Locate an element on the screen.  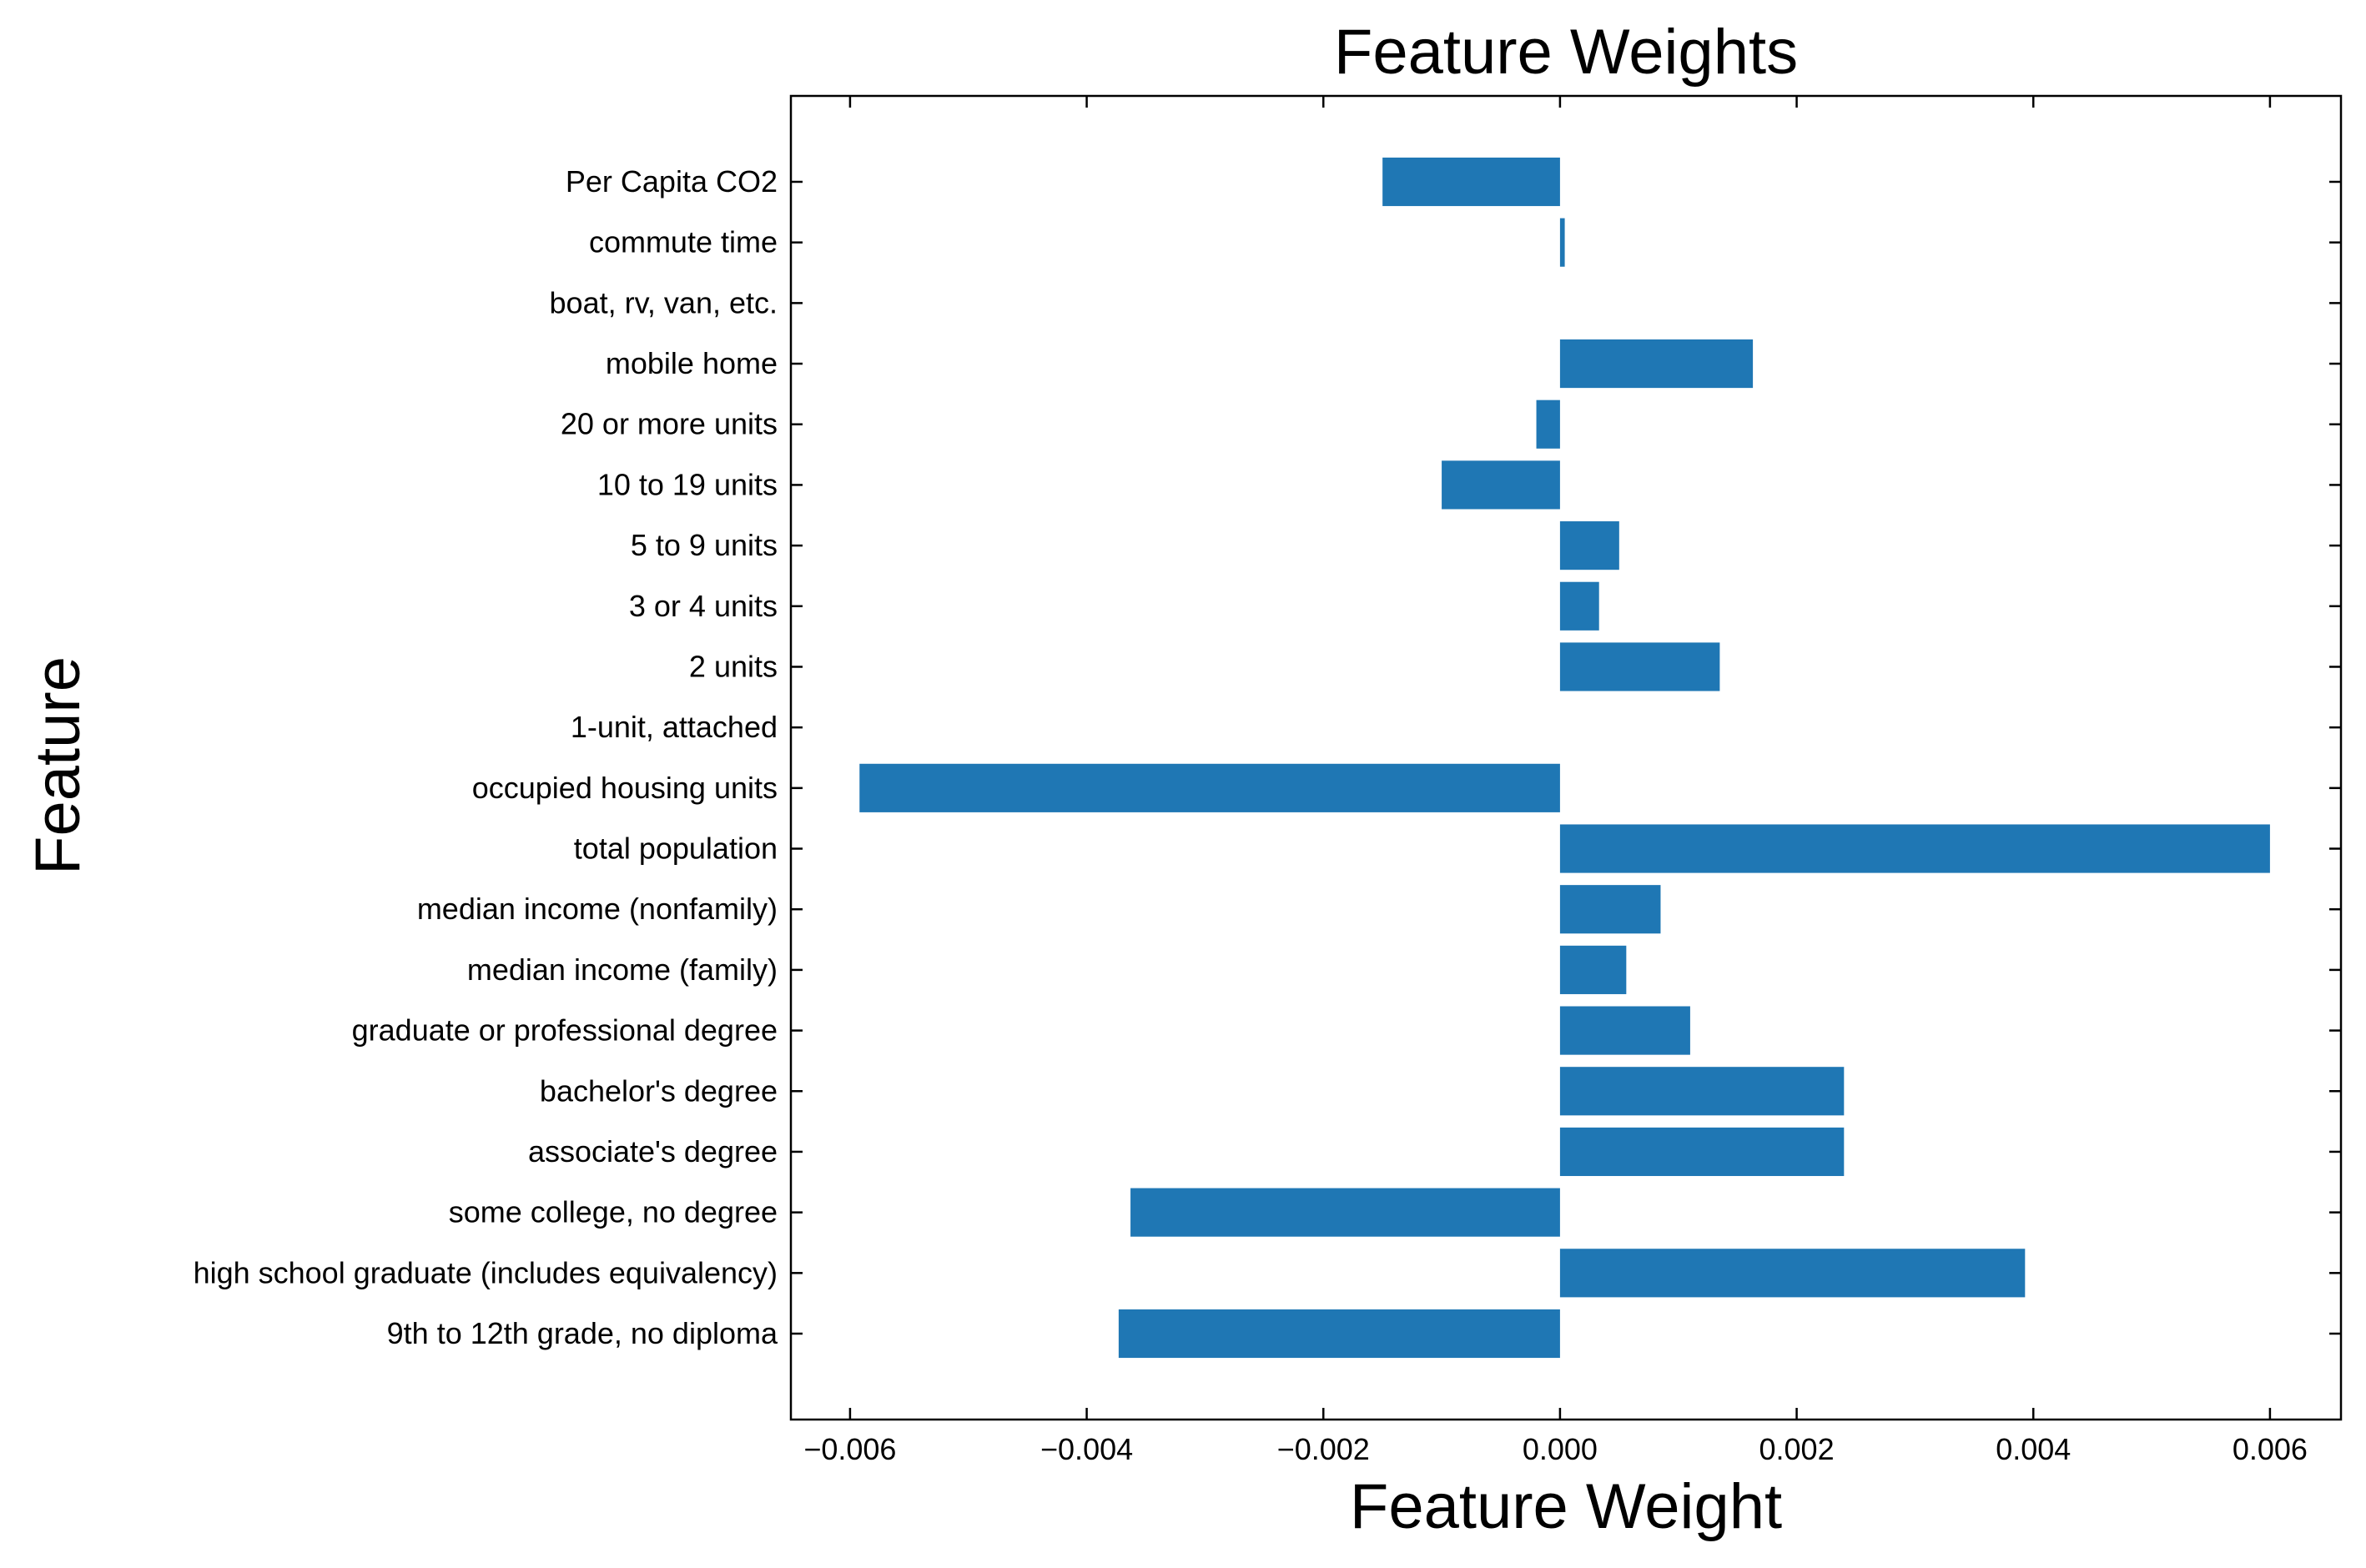
y-tick-label: 9th to 12th grade, no diploma is located at coordinates (582, 1333).